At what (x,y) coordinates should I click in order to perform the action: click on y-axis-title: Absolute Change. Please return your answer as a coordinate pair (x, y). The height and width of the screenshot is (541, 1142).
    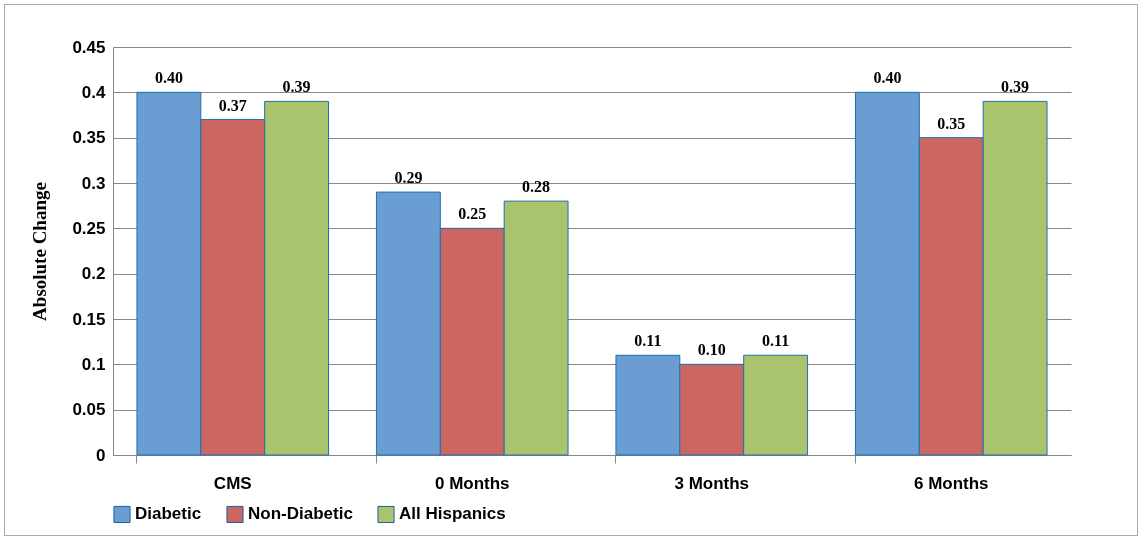
    Looking at the image, I should click on (40, 251).